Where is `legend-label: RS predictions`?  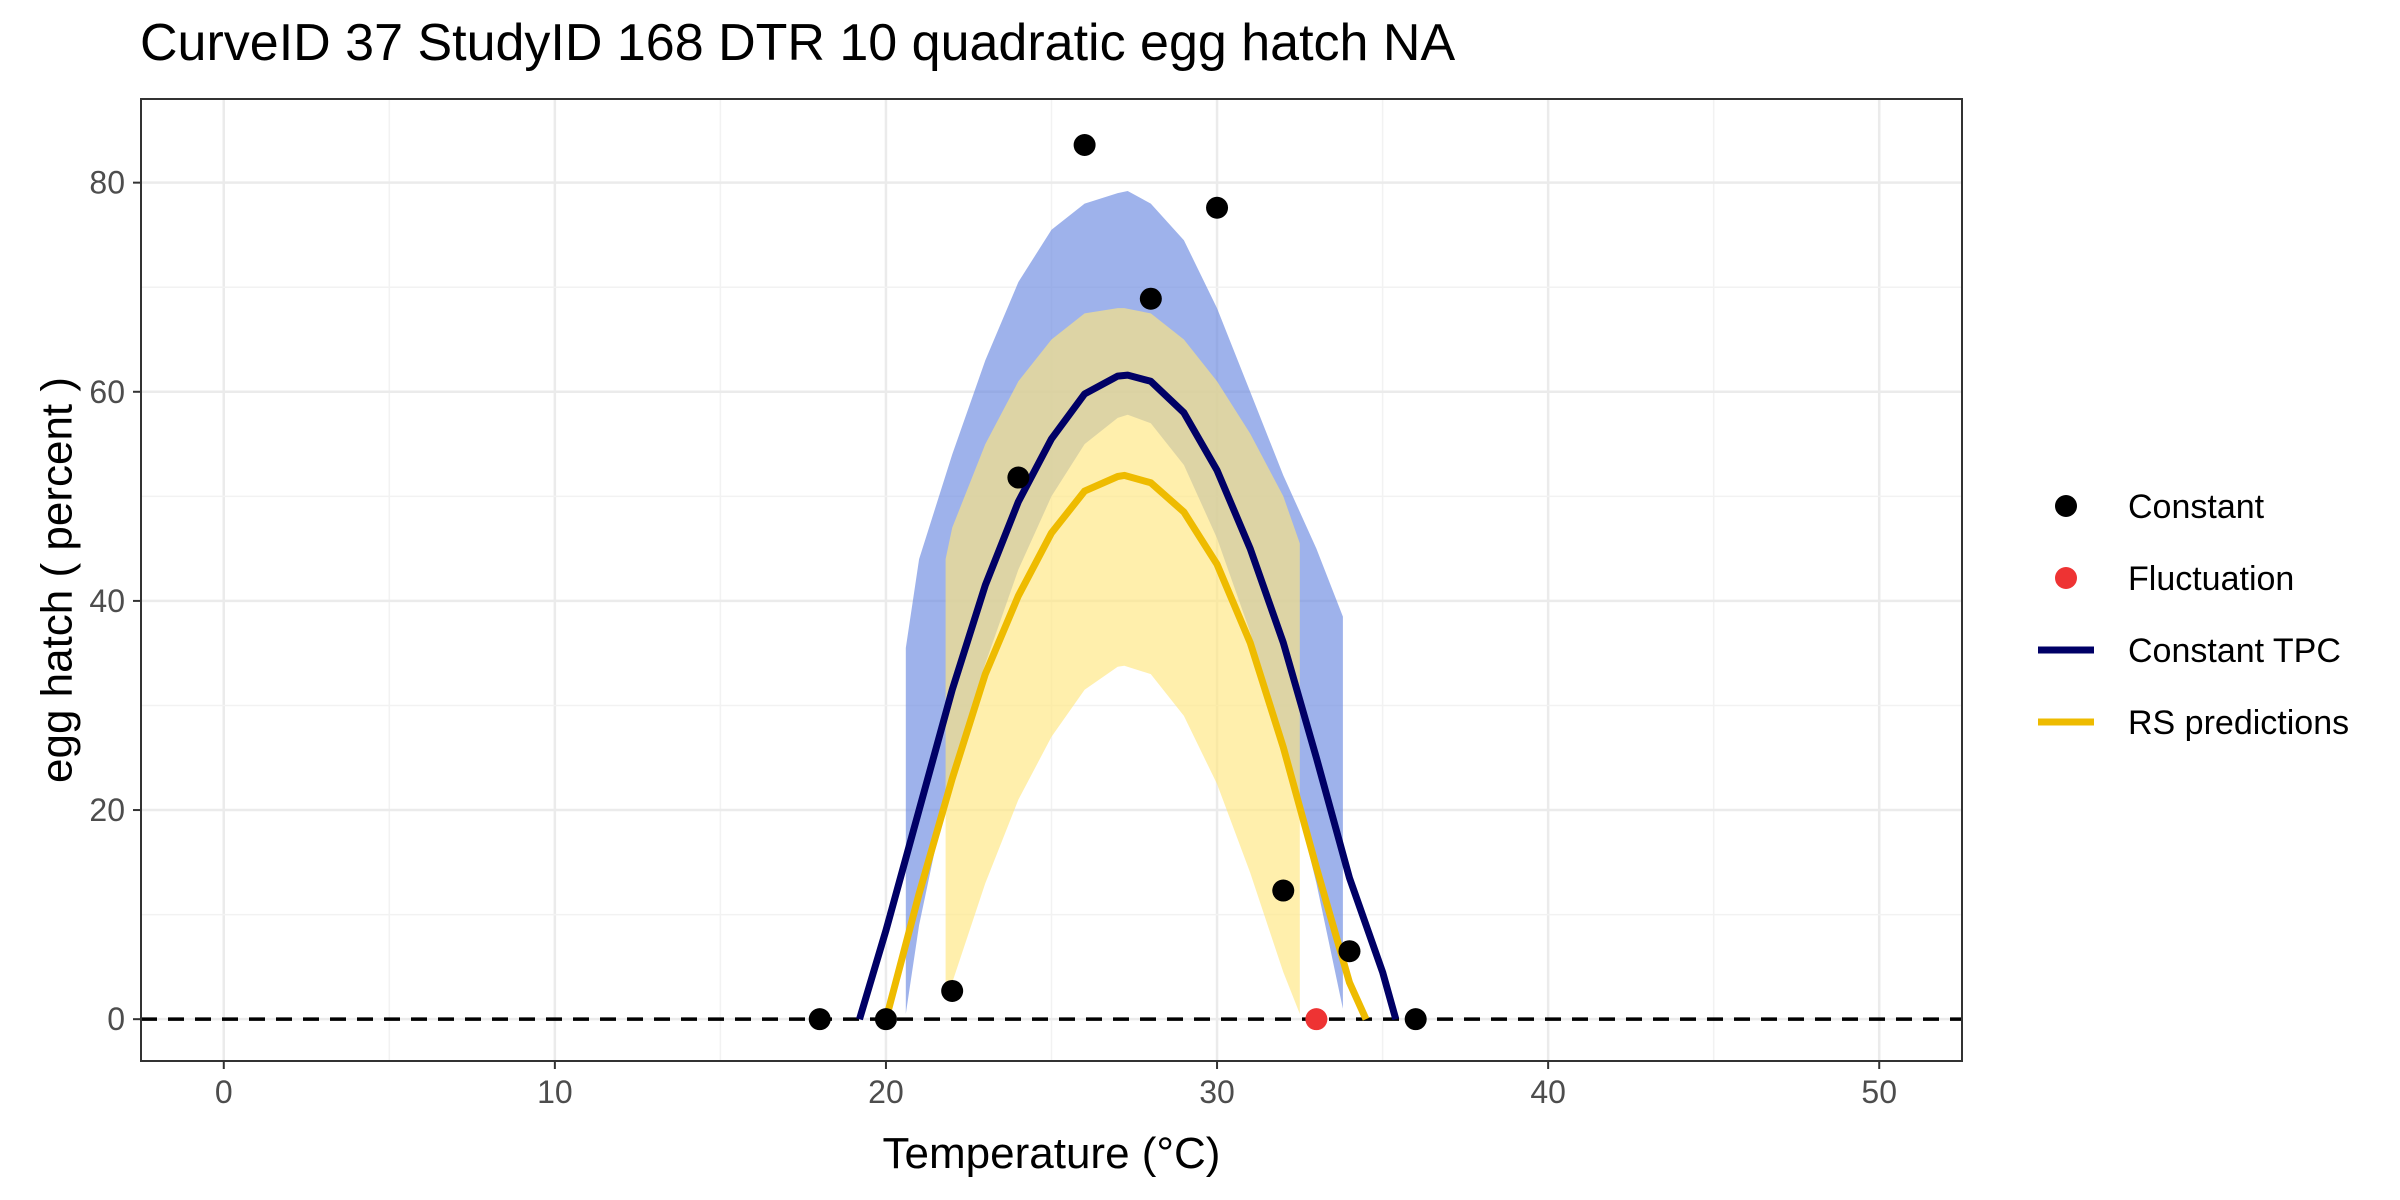
legend-label: RS predictions is located at coordinates (2238, 723).